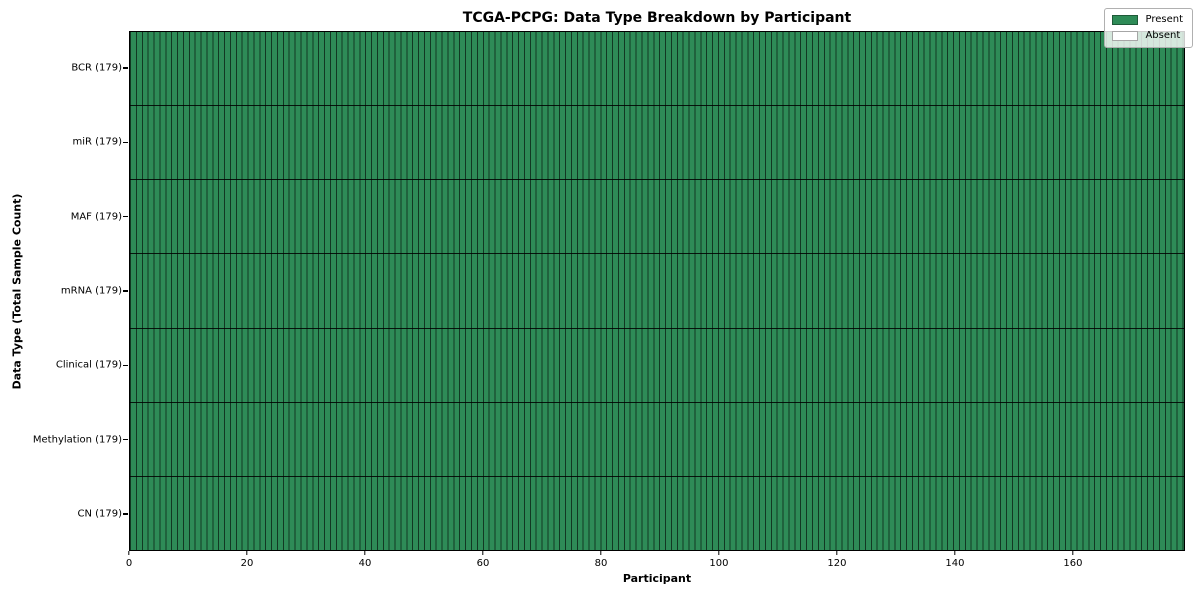 The image size is (1200, 600). I want to click on x-tick-label-60: 60, so click(483, 563).